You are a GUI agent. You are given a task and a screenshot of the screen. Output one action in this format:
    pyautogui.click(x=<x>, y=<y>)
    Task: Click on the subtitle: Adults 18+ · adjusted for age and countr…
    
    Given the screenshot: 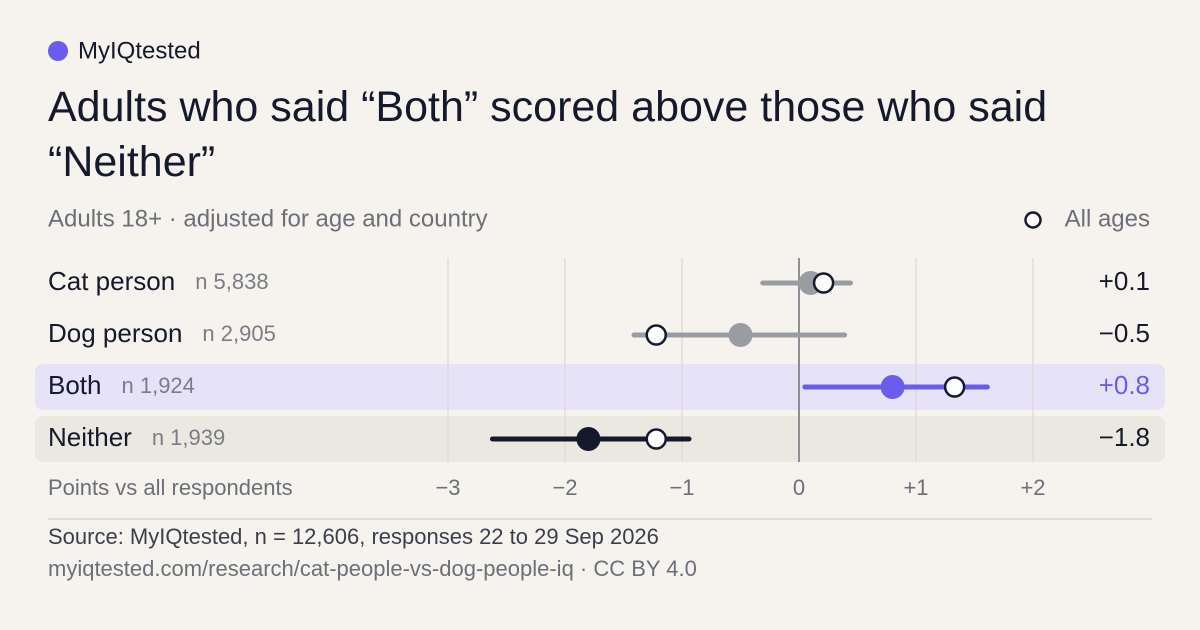 What is the action you would take?
    pyautogui.click(x=268, y=218)
    